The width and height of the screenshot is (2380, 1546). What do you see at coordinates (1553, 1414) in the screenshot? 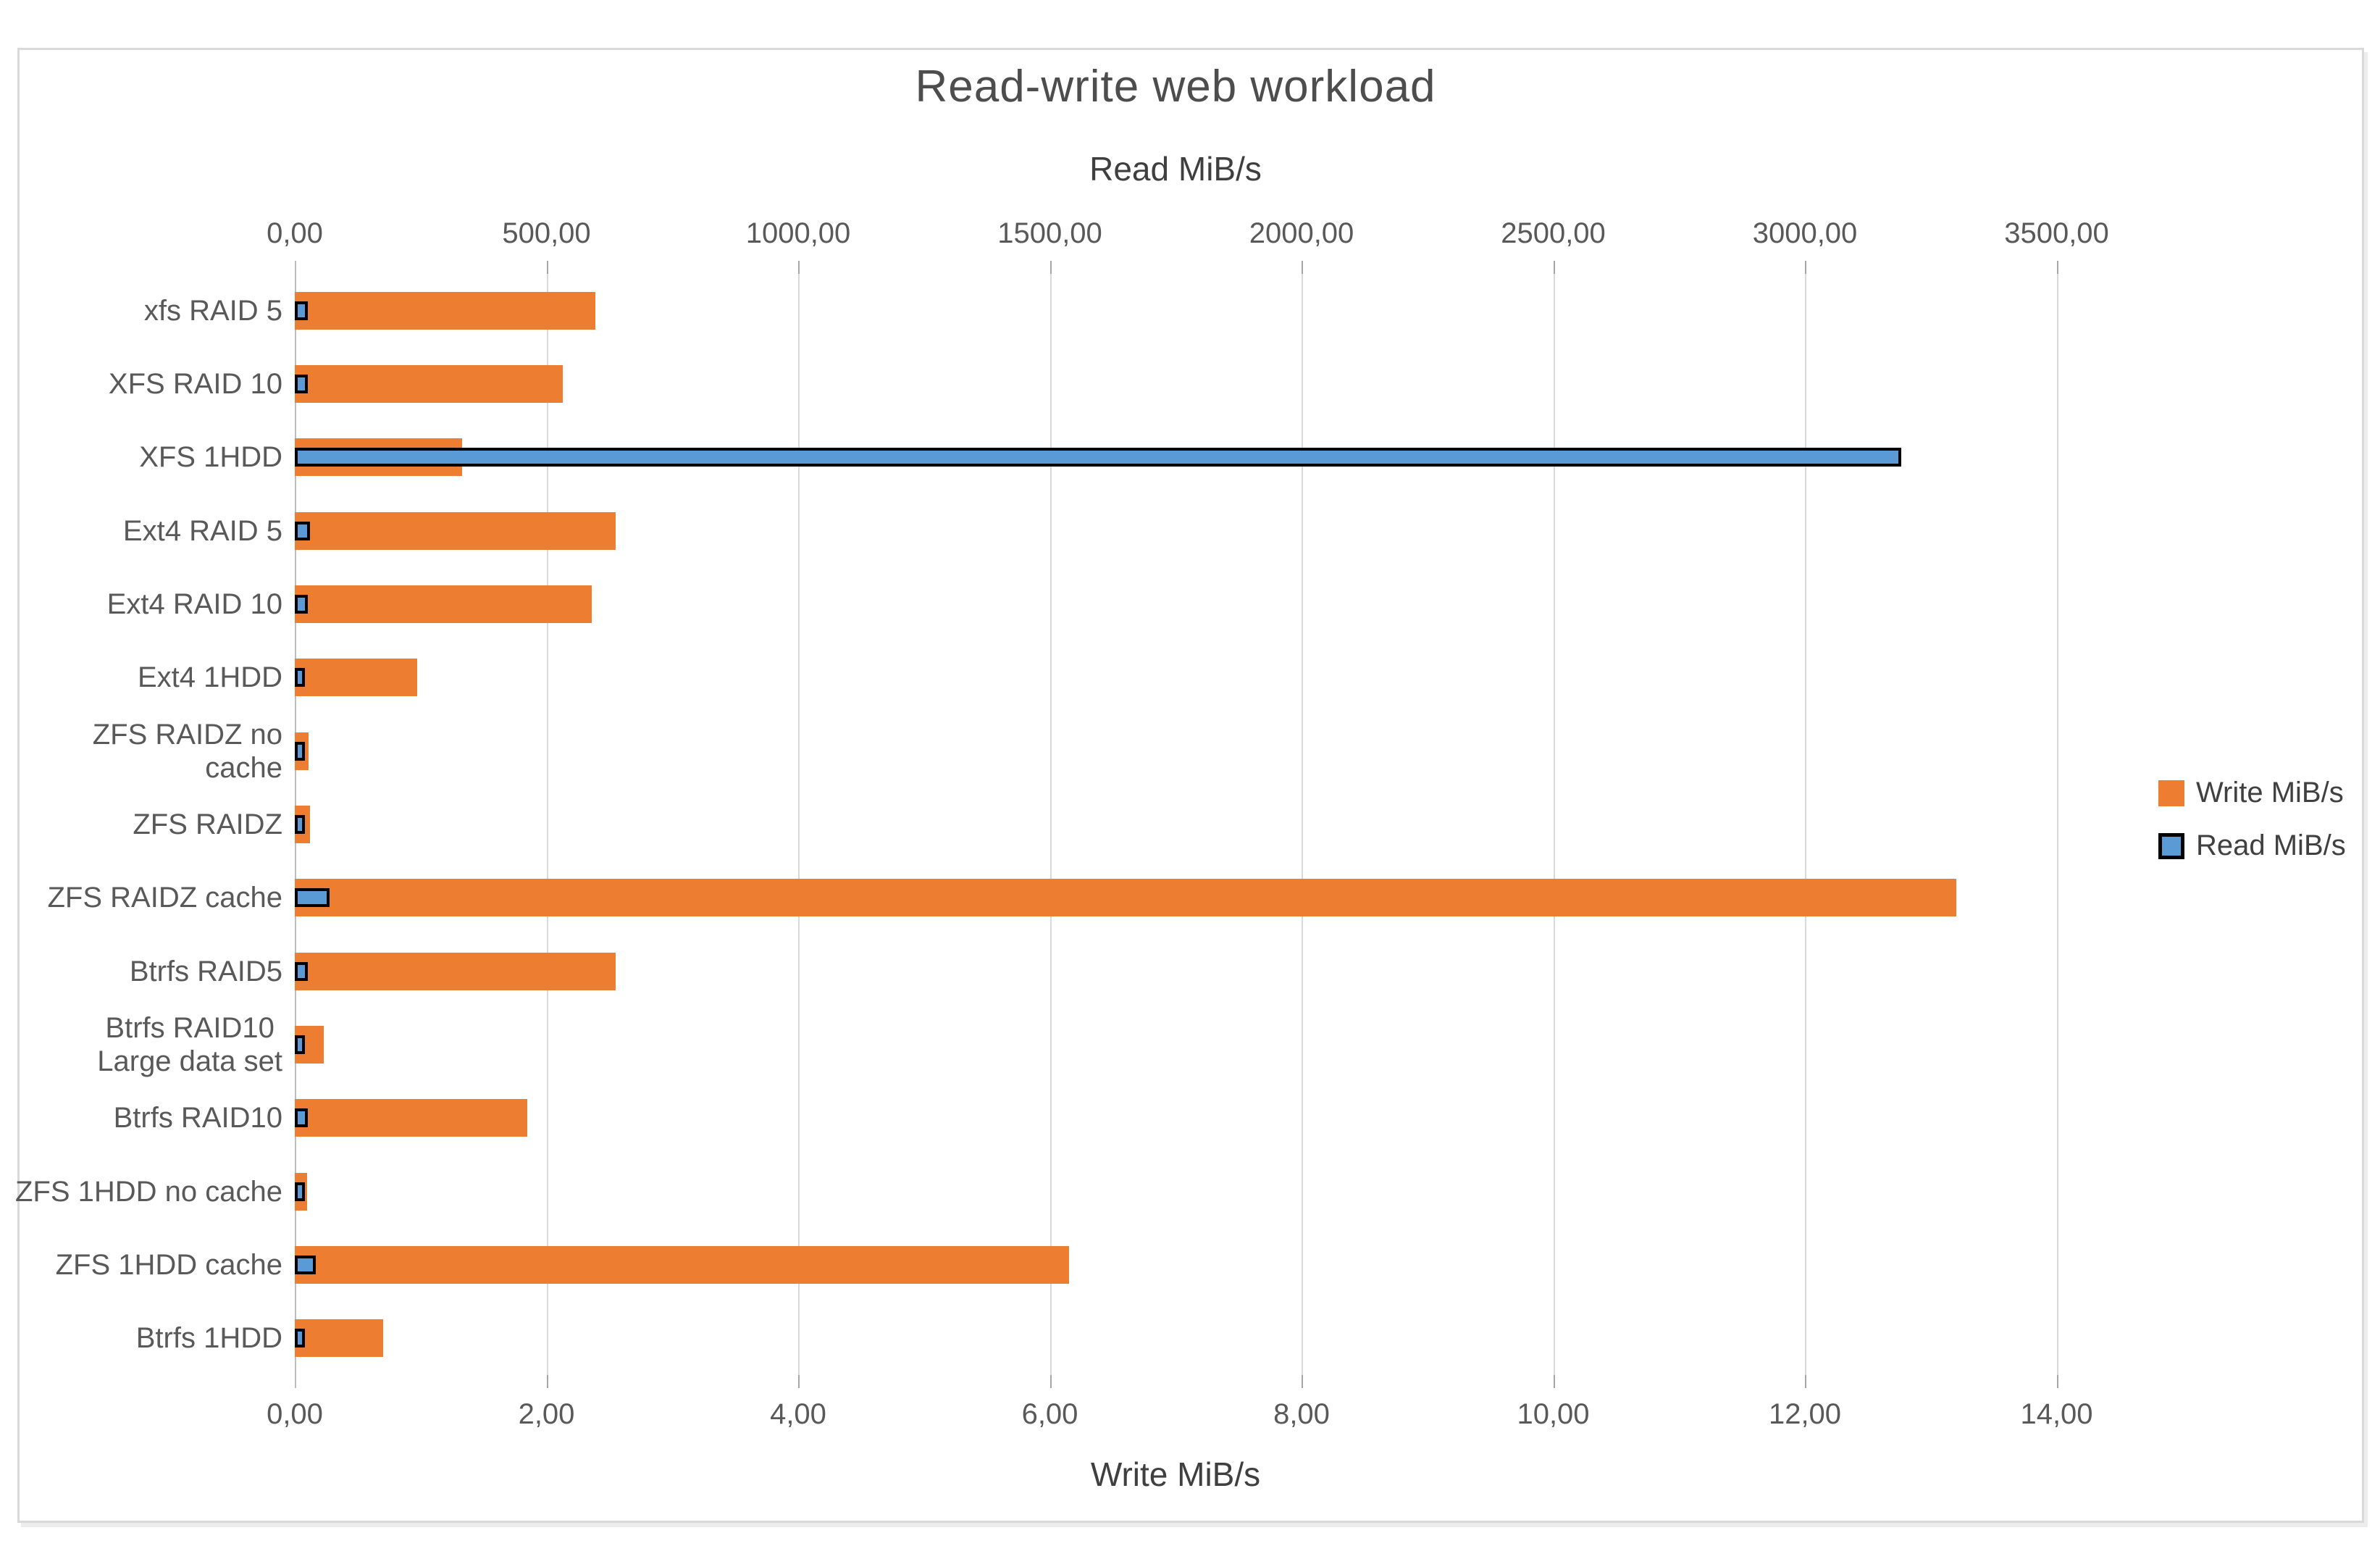
I see `bottom-tick-label: 10,00` at bounding box center [1553, 1414].